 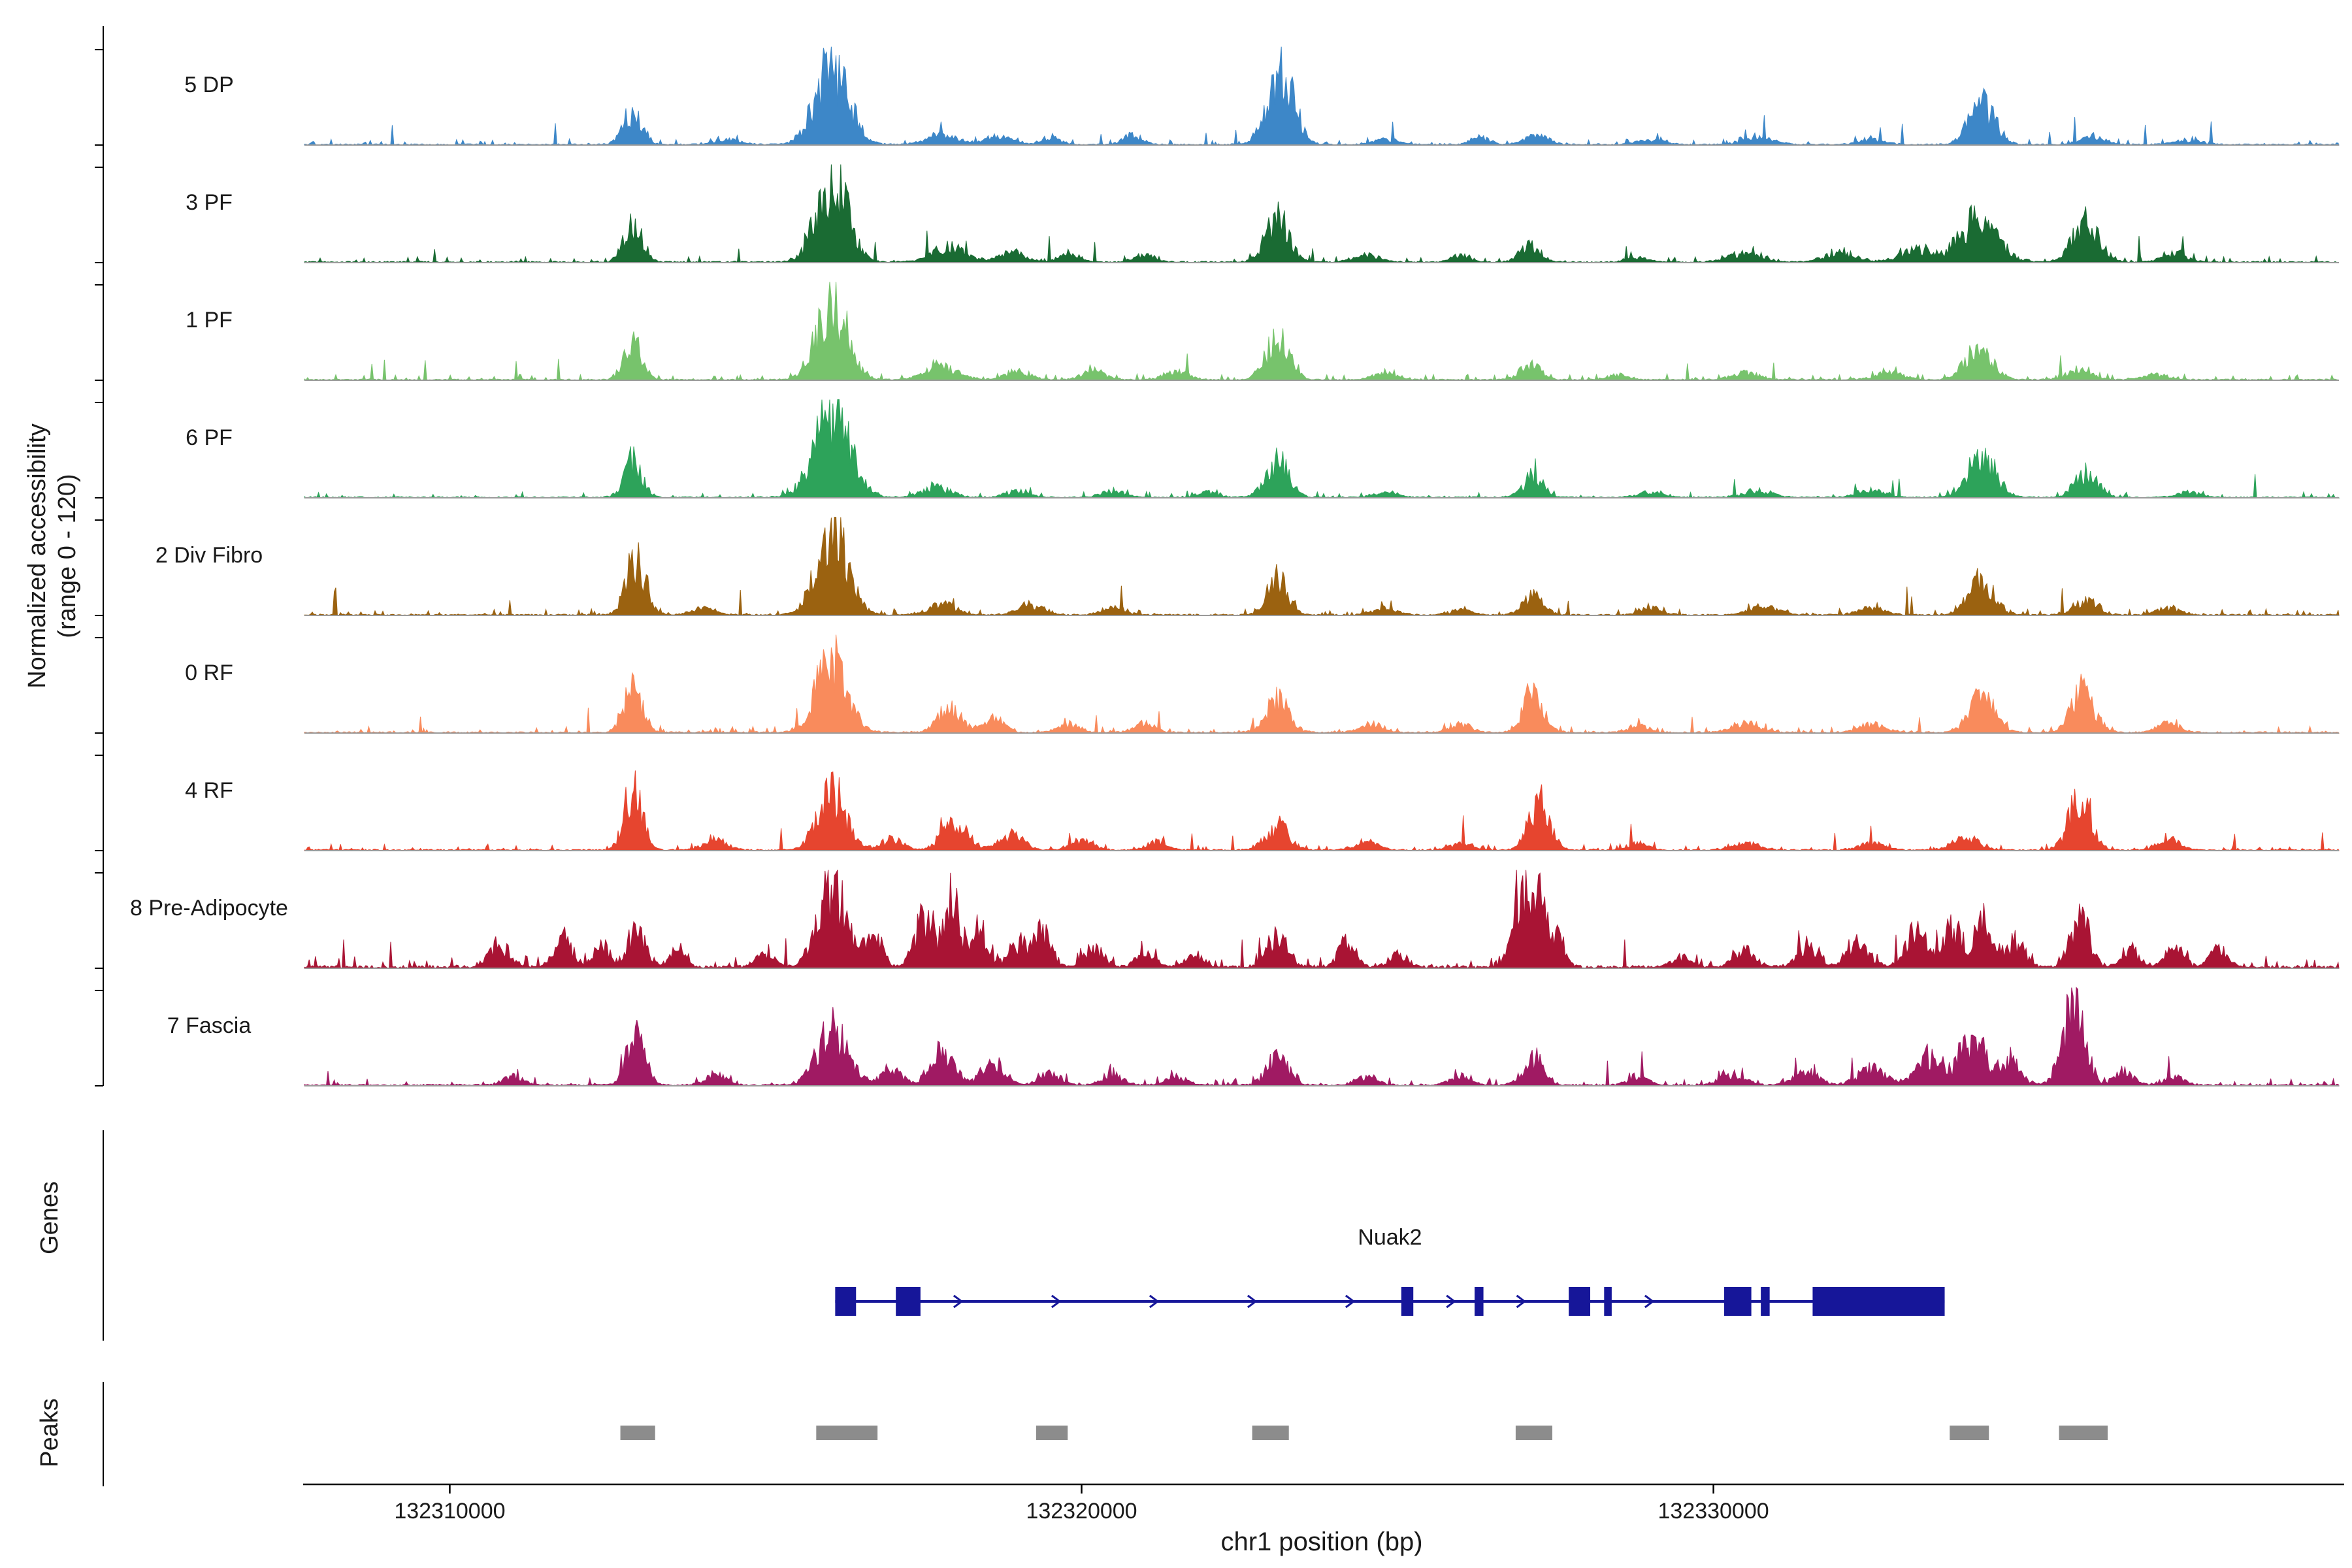 I want to click on track-label-6-pf: 6 PF, so click(x=209, y=437).